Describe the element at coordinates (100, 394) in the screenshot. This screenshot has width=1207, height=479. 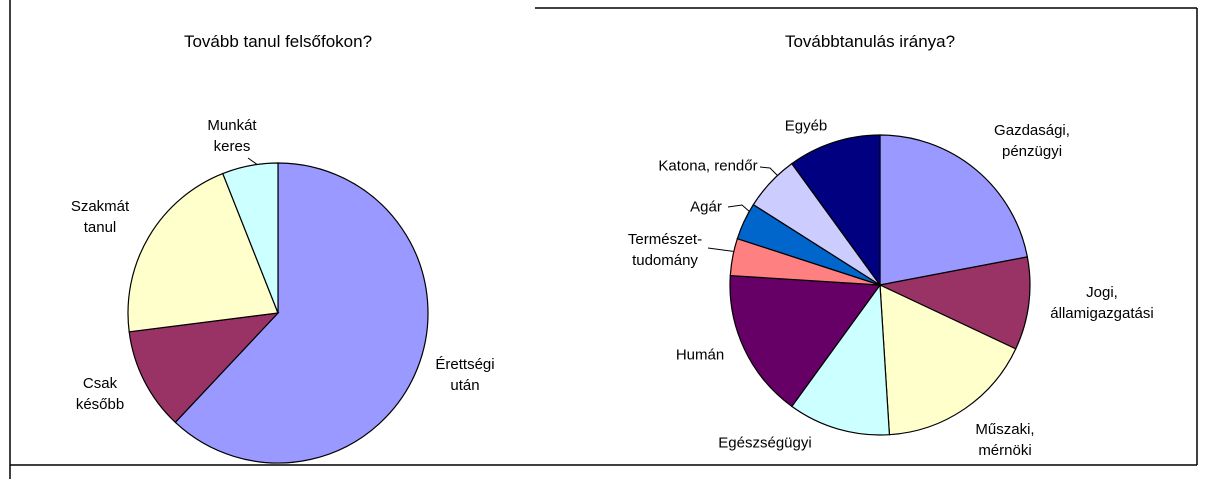
I see `slice-label: Csak később` at that location.